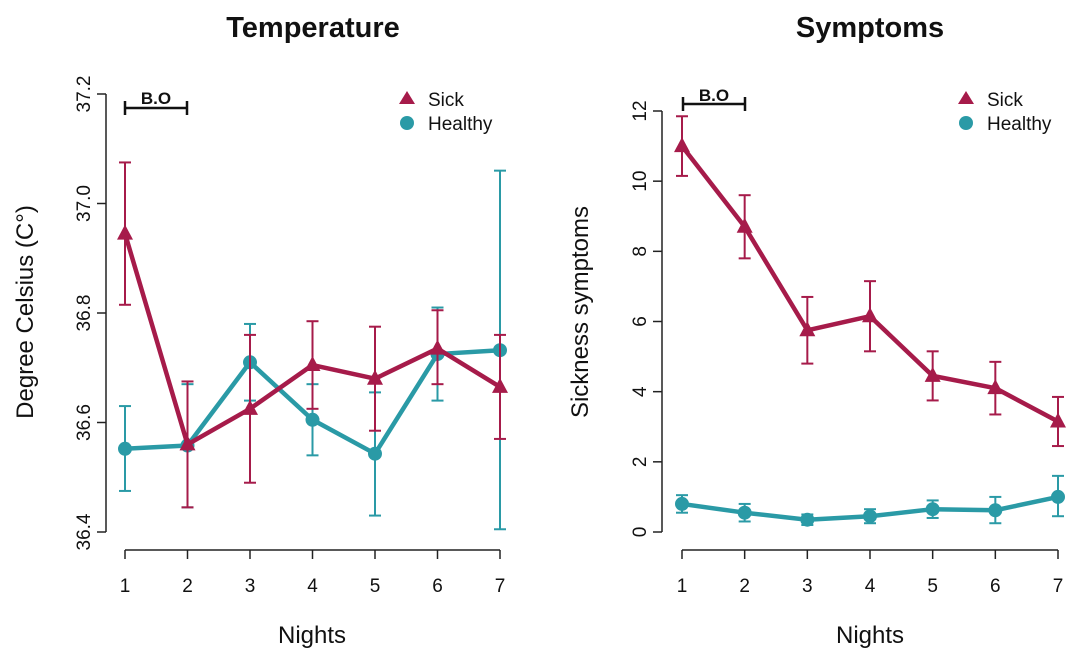 The width and height of the screenshot is (1066, 651). What do you see at coordinates (870, 635) in the screenshot?
I see `symptoms-x-axis-label: Nights` at bounding box center [870, 635].